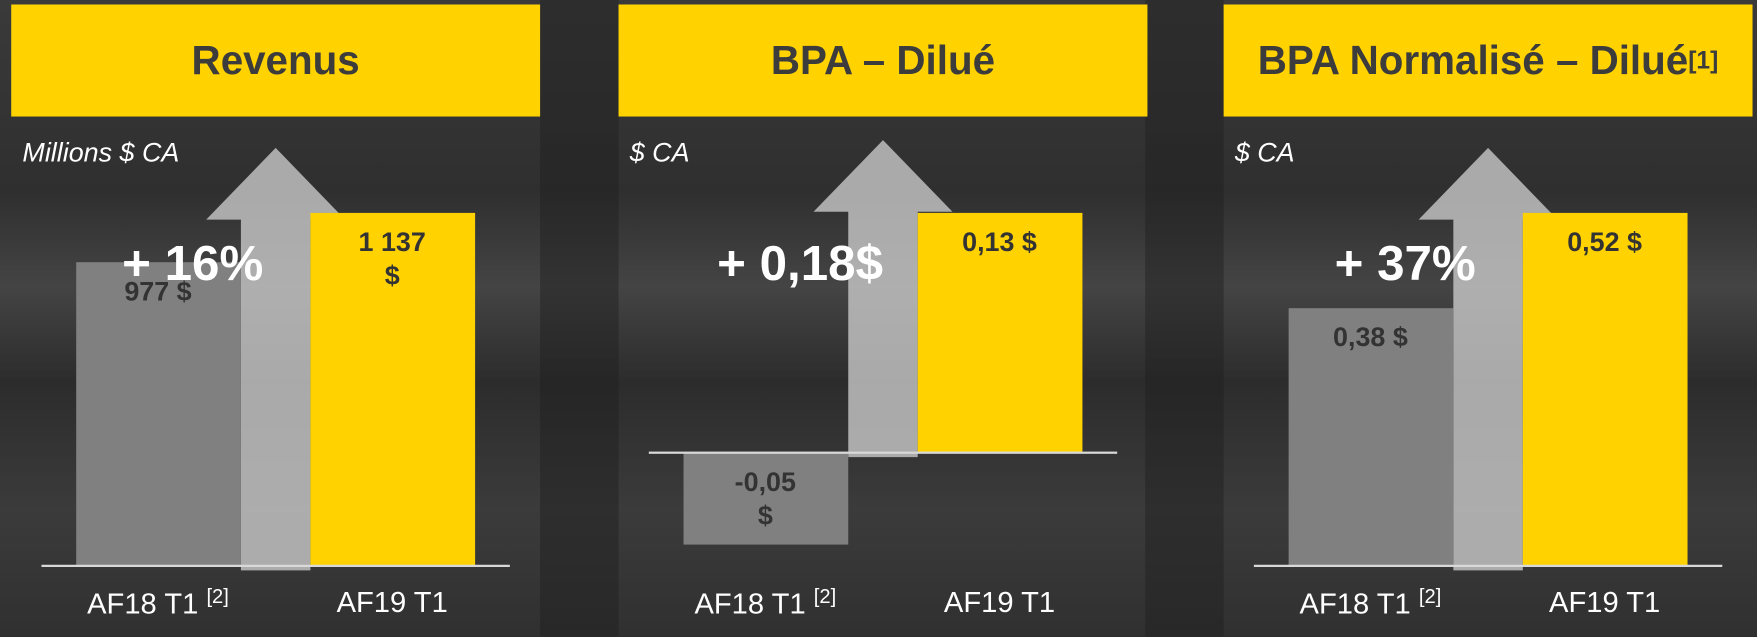 The width and height of the screenshot is (1757, 637). I want to click on value-label: -0,05 $, so click(765, 499).